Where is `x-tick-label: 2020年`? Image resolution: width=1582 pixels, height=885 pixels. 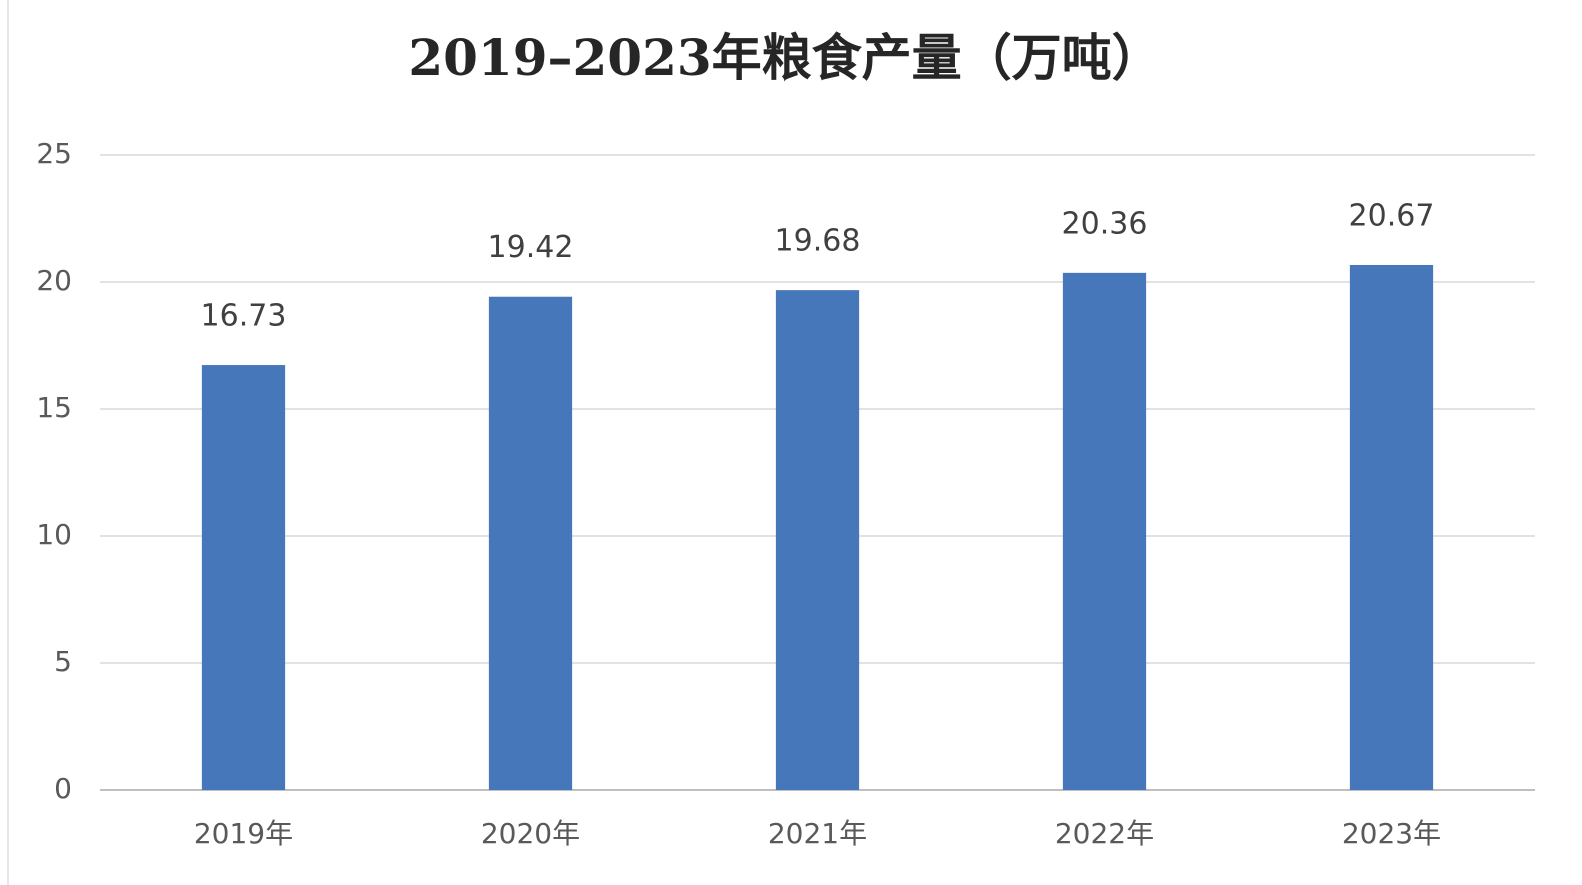 x-tick-label: 2020年 is located at coordinates (530, 833).